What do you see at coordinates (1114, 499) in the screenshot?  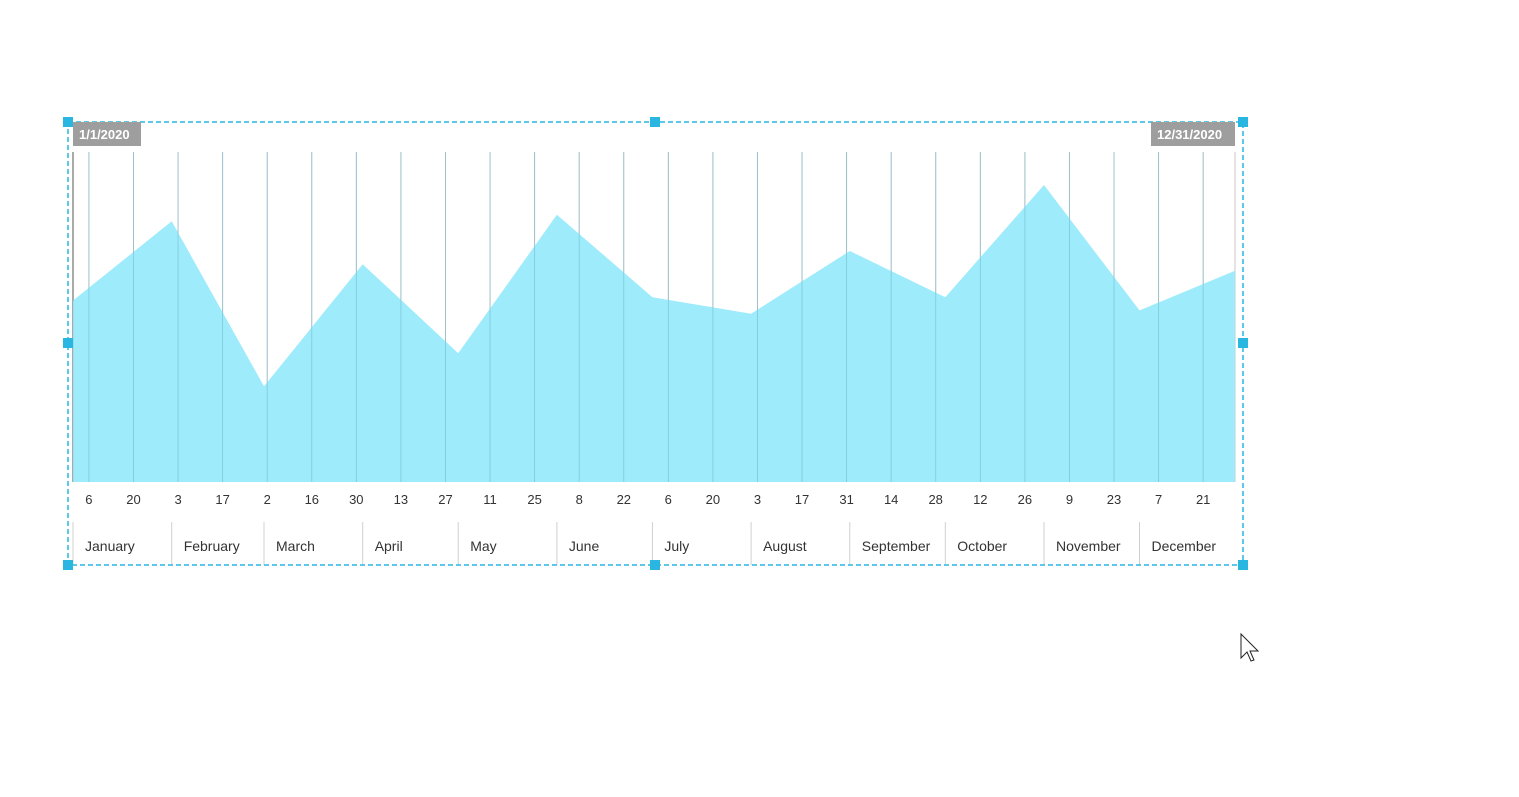 I see `week-tick-label-23: 23` at bounding box center [1114, 499].